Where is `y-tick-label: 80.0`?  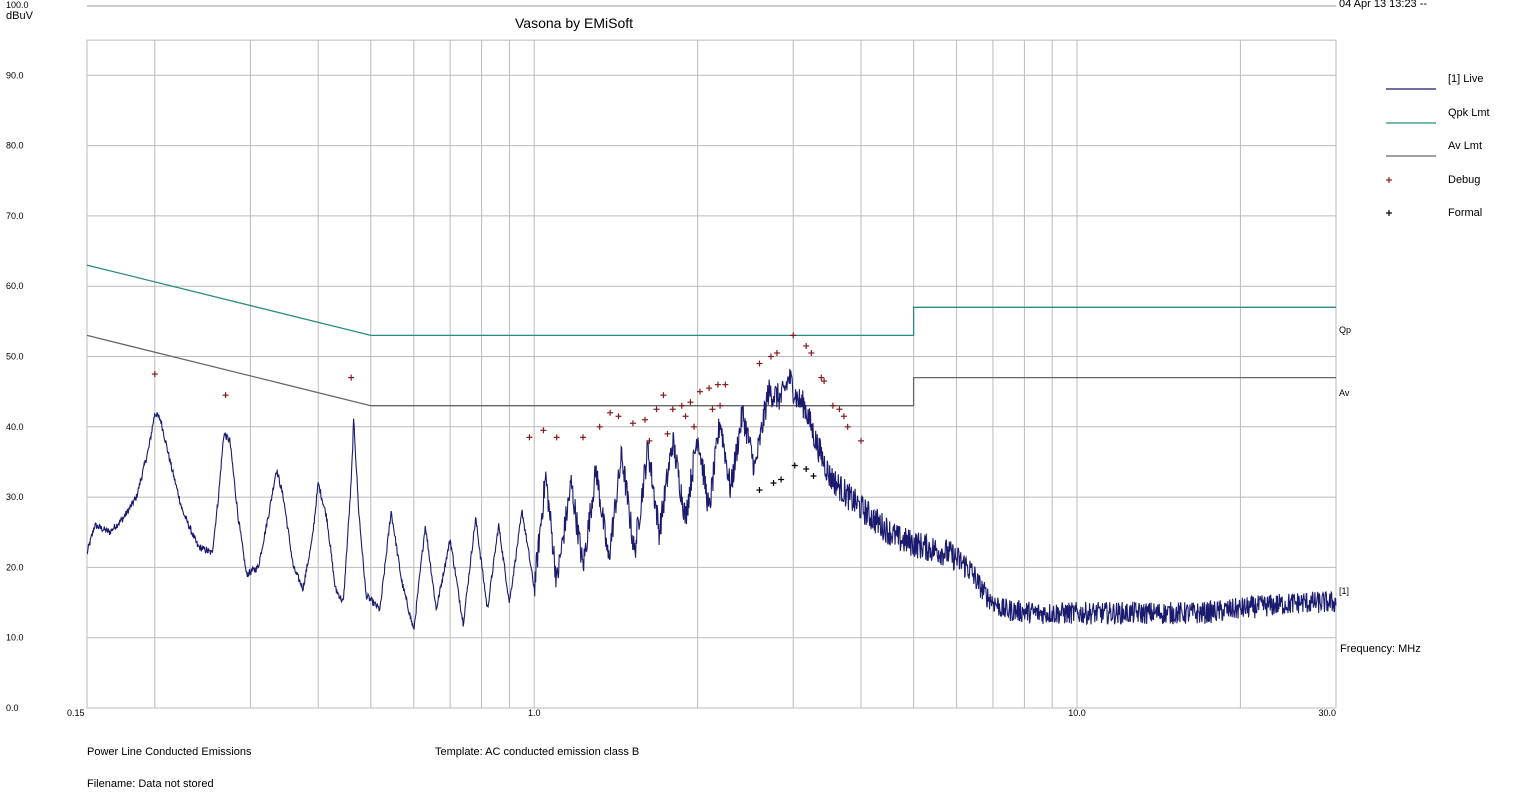
y-tick-label: 80.0 is located at coordinates (15, 146).